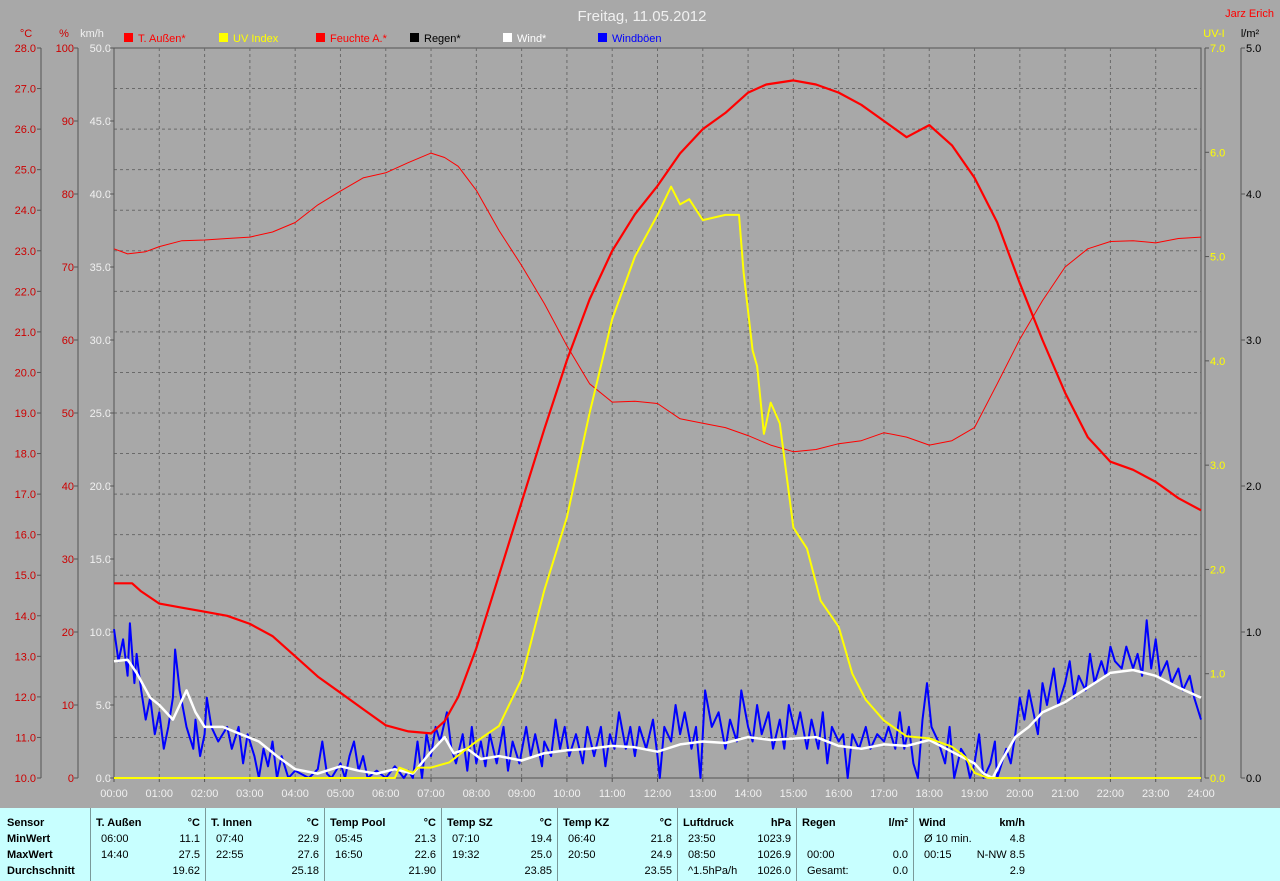 This screenshot has width=1280, height=881. I want to click on stats-label-sensor: Sensor, so click(26, 823).